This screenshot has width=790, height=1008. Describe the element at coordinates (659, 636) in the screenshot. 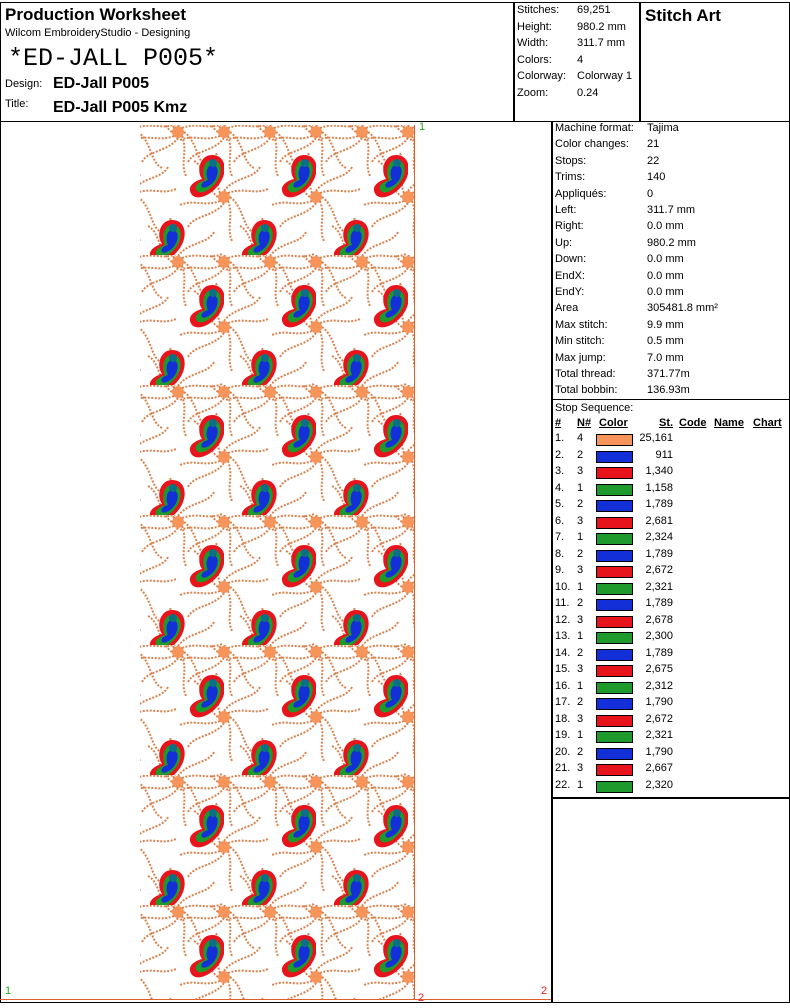

I see `stitch-count: 2,300` at that location.